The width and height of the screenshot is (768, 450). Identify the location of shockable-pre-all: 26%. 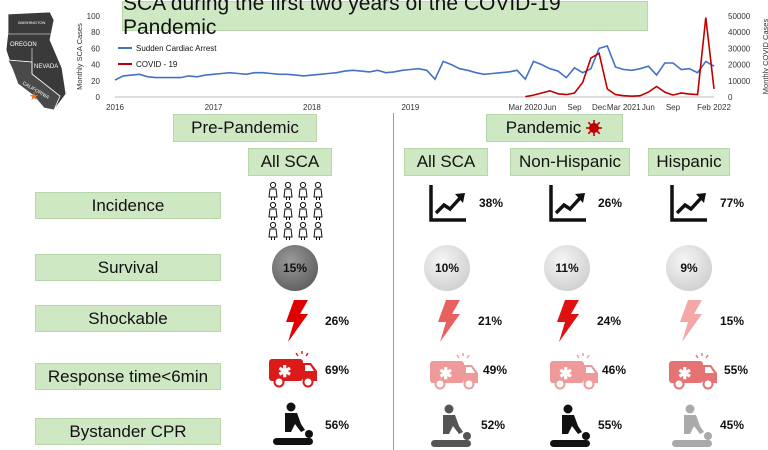
(337, 321).